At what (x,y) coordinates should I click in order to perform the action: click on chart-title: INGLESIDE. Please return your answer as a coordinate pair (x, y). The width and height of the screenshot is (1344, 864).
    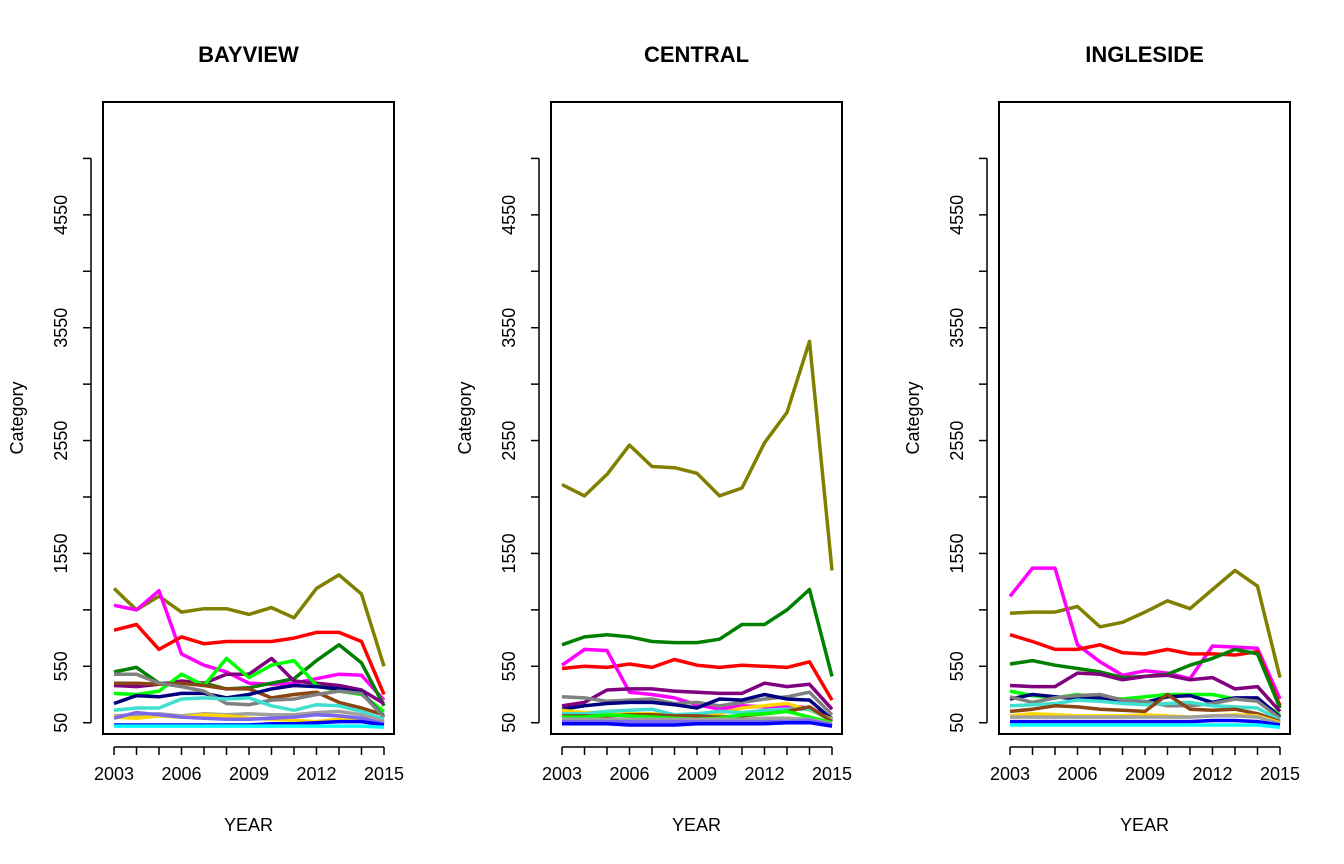
    Looking at the image, I should click on (1144, 54).